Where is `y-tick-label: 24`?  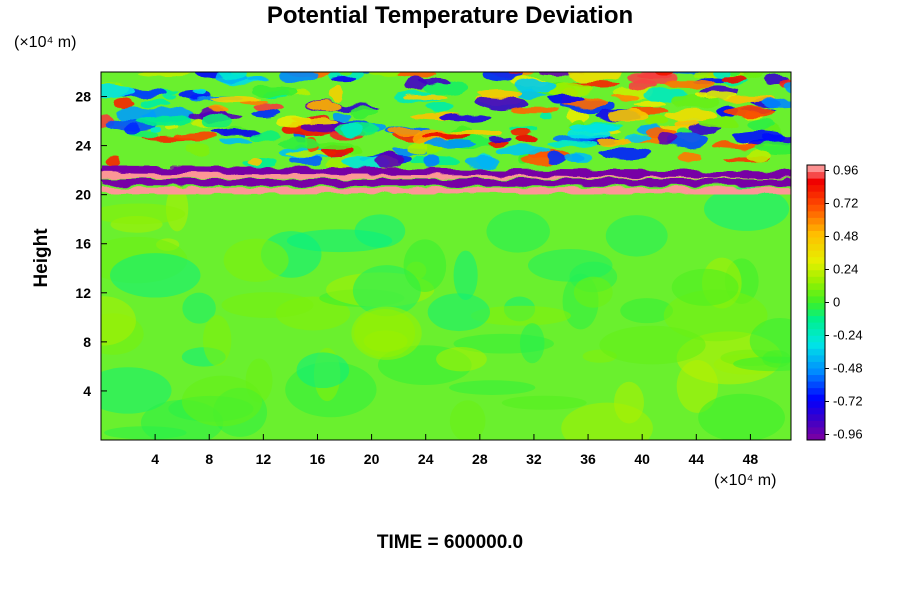
y-tick-label: 24 is located at coordinates (83, 146).